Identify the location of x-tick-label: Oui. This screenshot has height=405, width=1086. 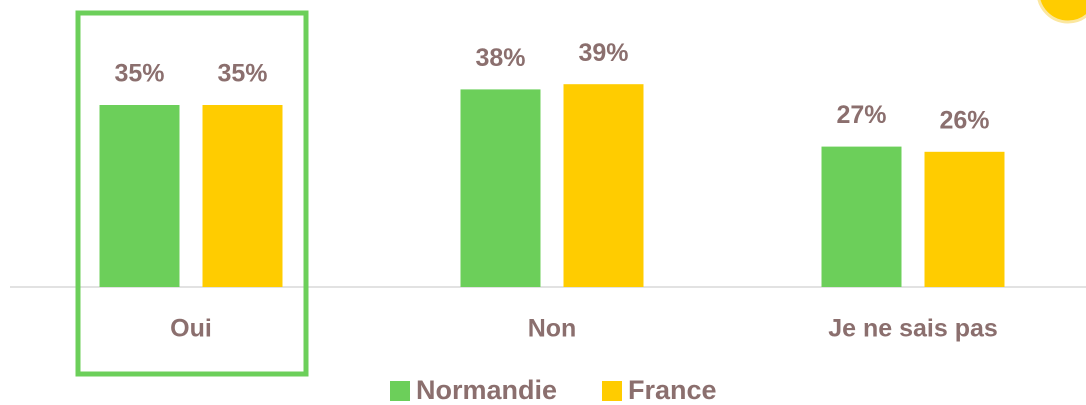
(191, 329).